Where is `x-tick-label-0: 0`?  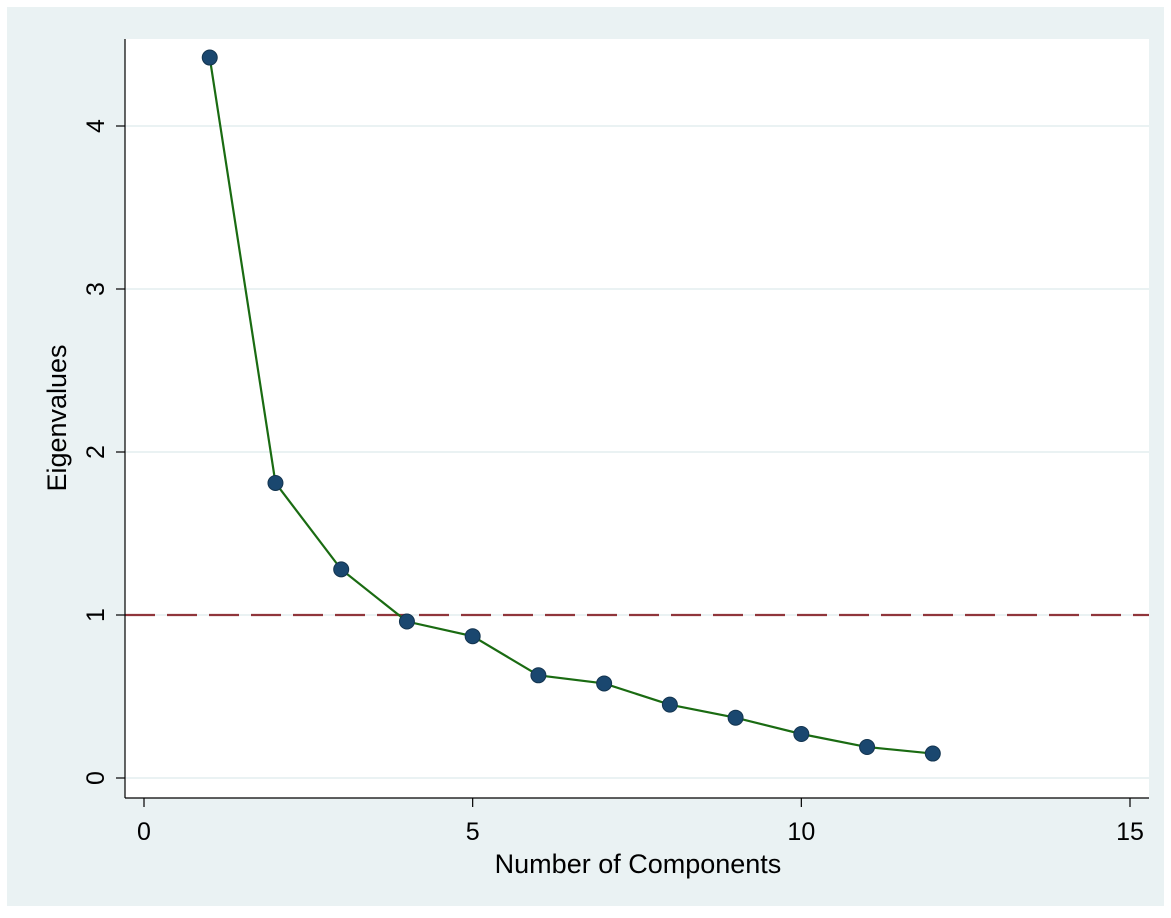
x-tick-label-0: 0 is located at coordinates (144, 832).